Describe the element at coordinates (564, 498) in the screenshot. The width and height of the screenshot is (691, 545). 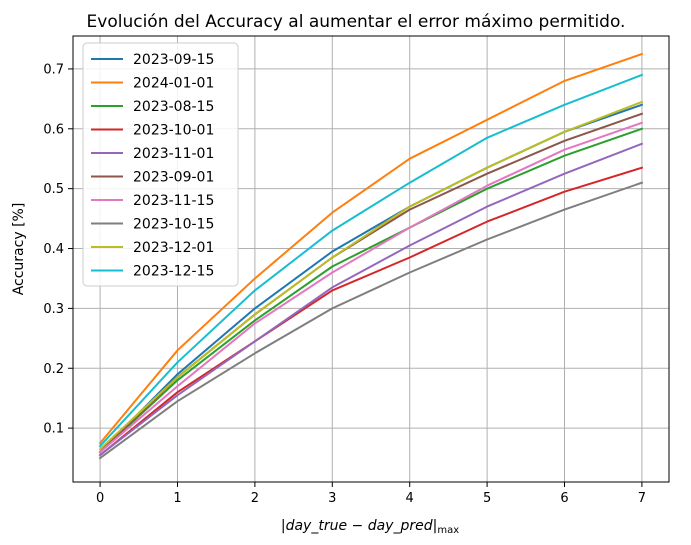
I see `x-tick-label: 6` at that location.